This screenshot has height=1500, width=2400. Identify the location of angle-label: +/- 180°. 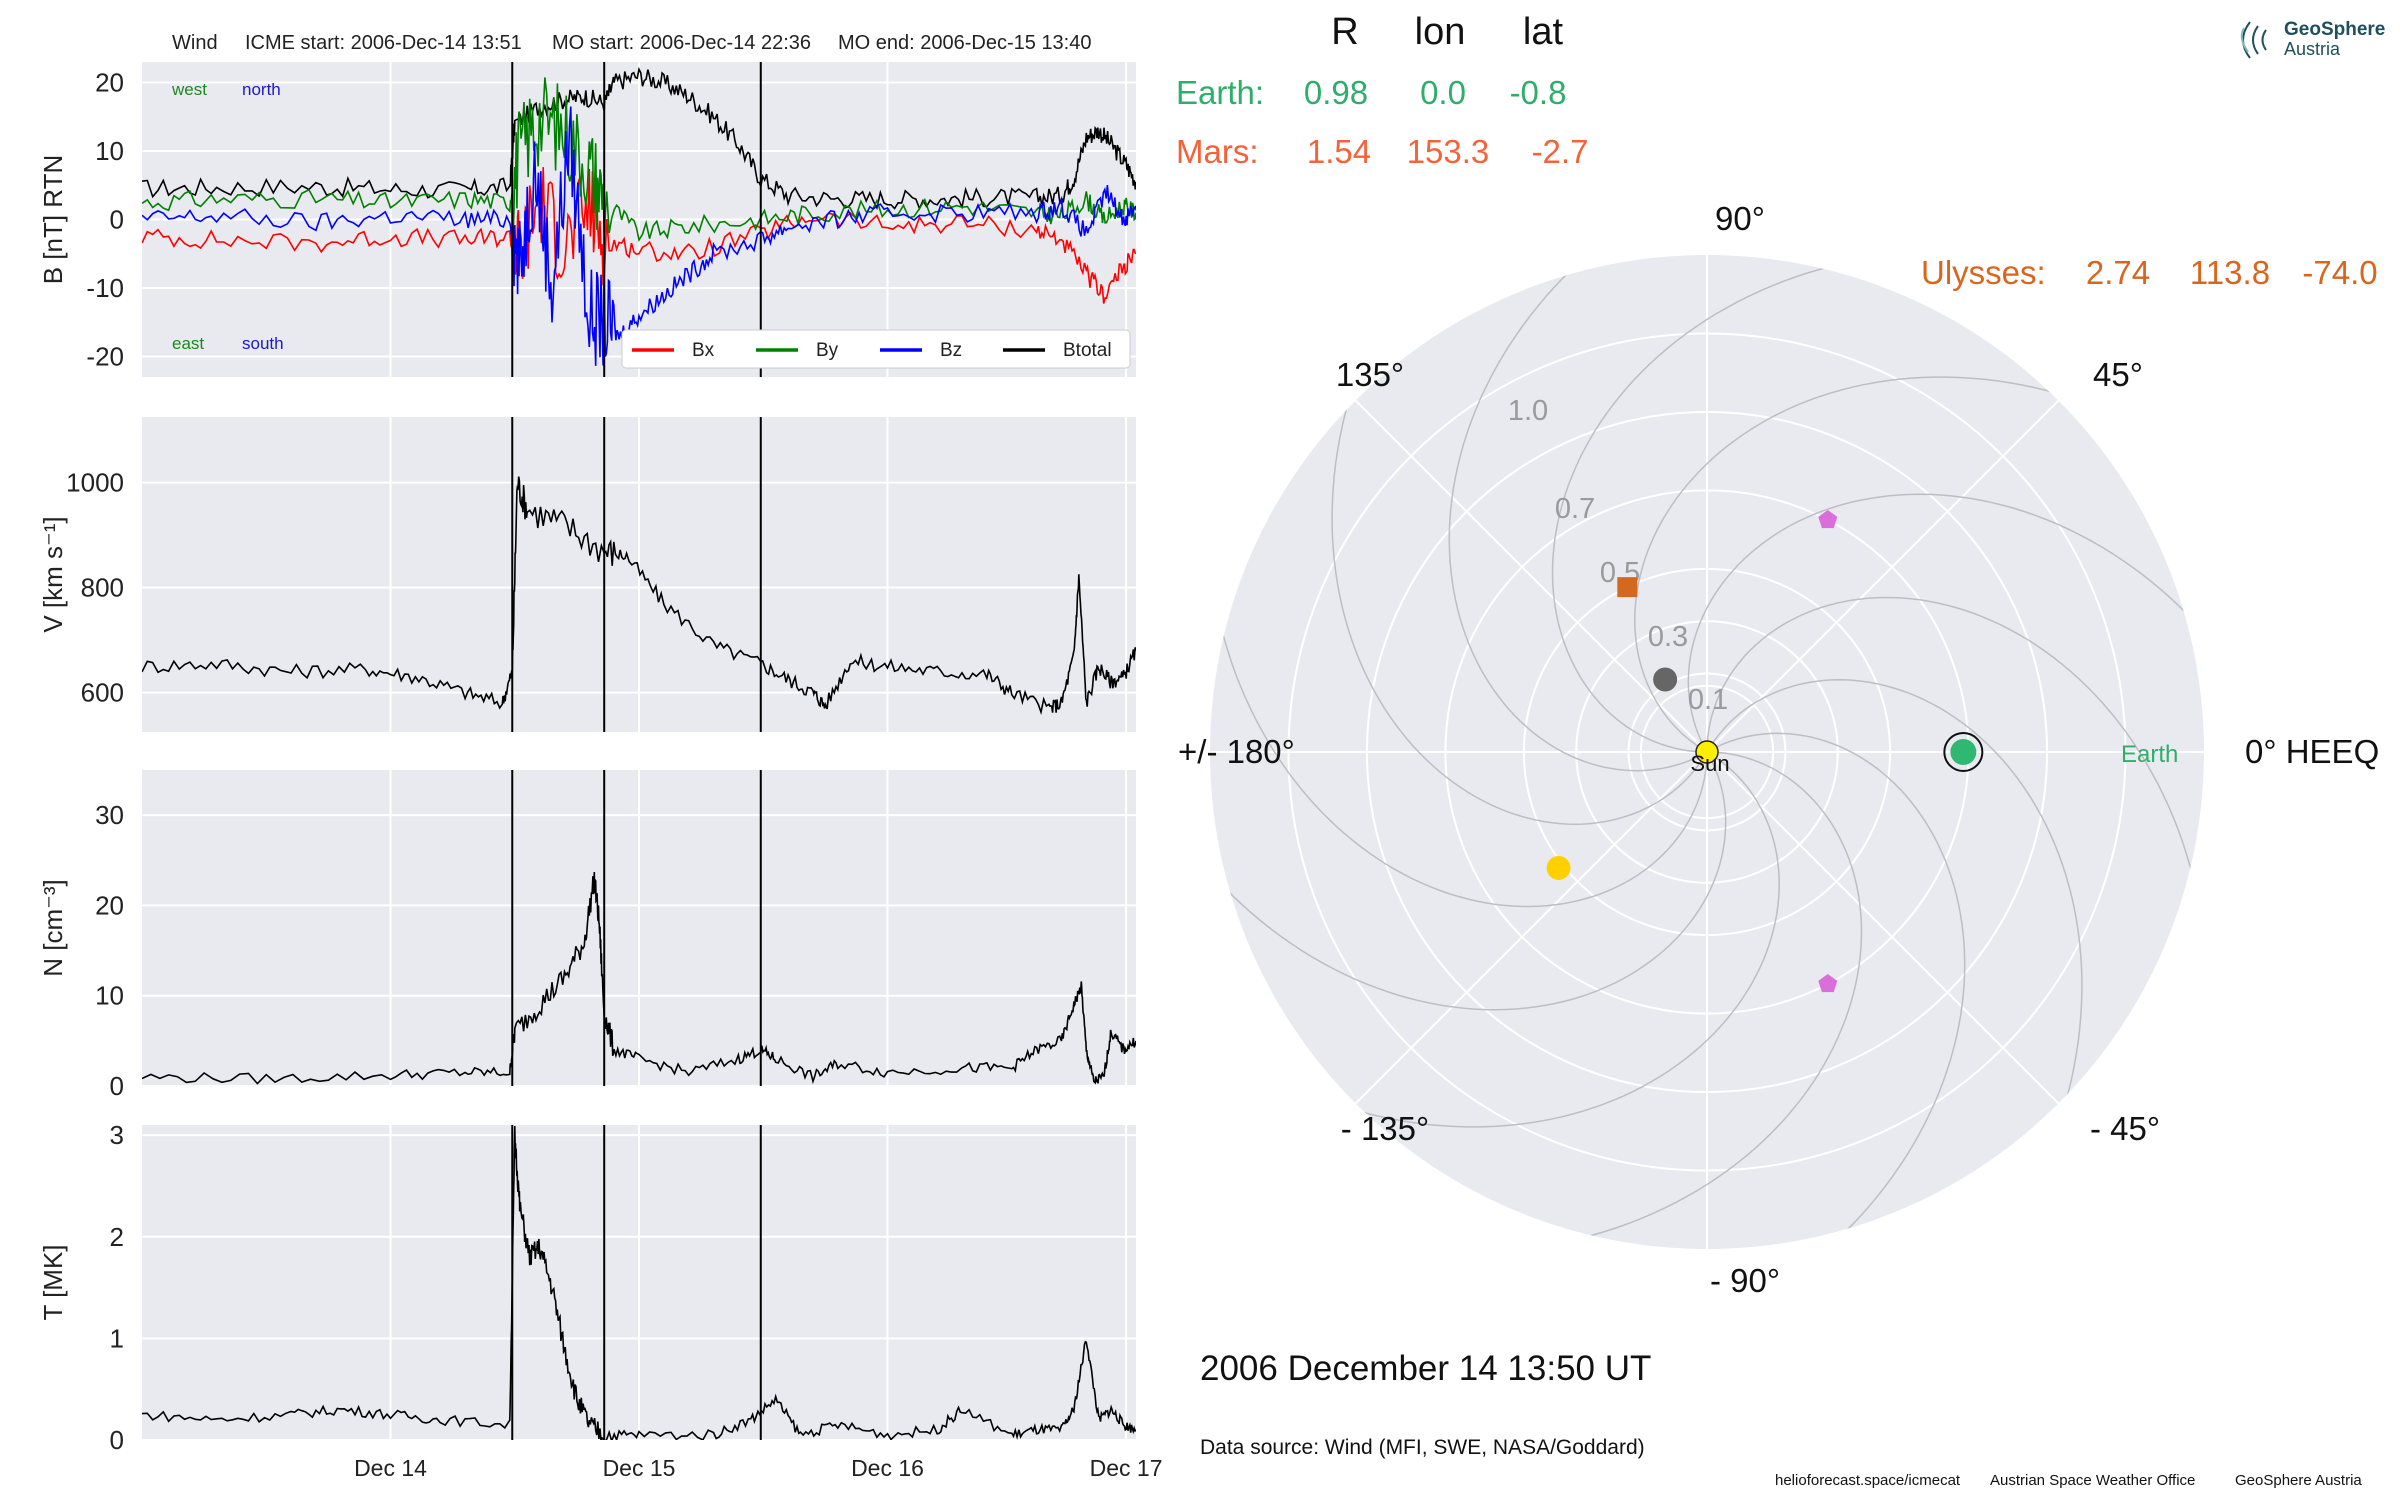
(1236, 751).